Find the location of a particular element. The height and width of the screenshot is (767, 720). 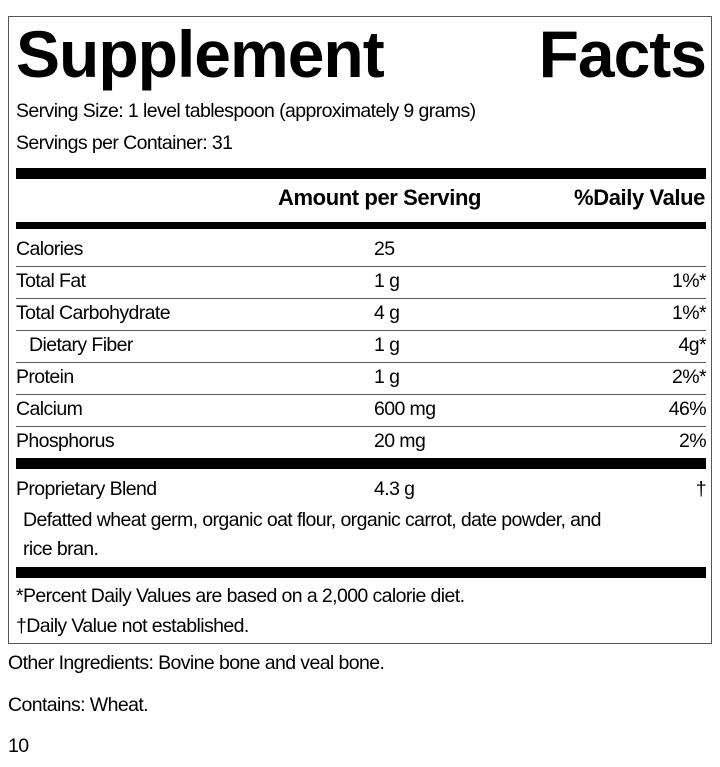

servings-per-container: Servings per Container: 31 is located at coordinates (124, 143).